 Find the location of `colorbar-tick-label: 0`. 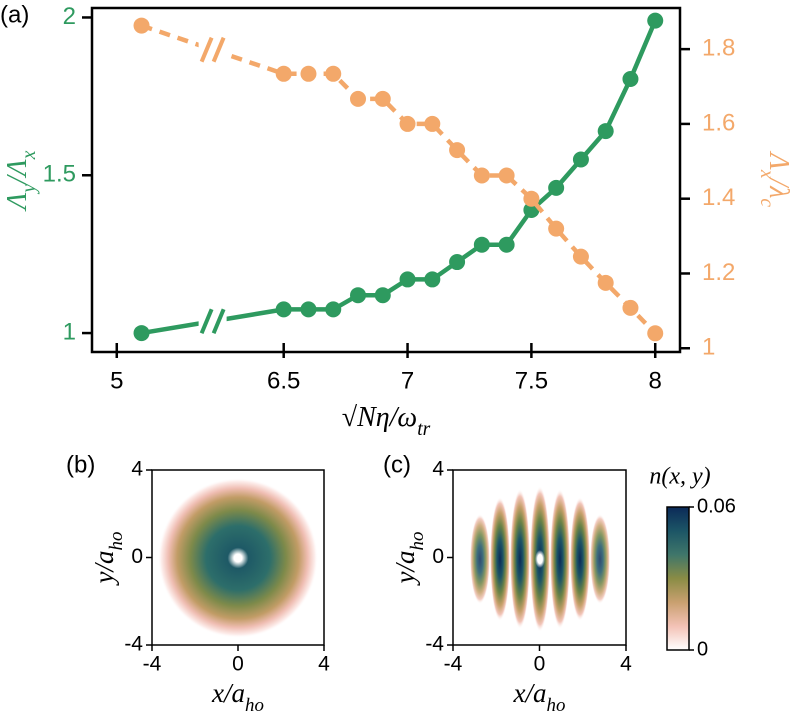

colorbar-tick-label: 0 is located at coordinates (702, 649).